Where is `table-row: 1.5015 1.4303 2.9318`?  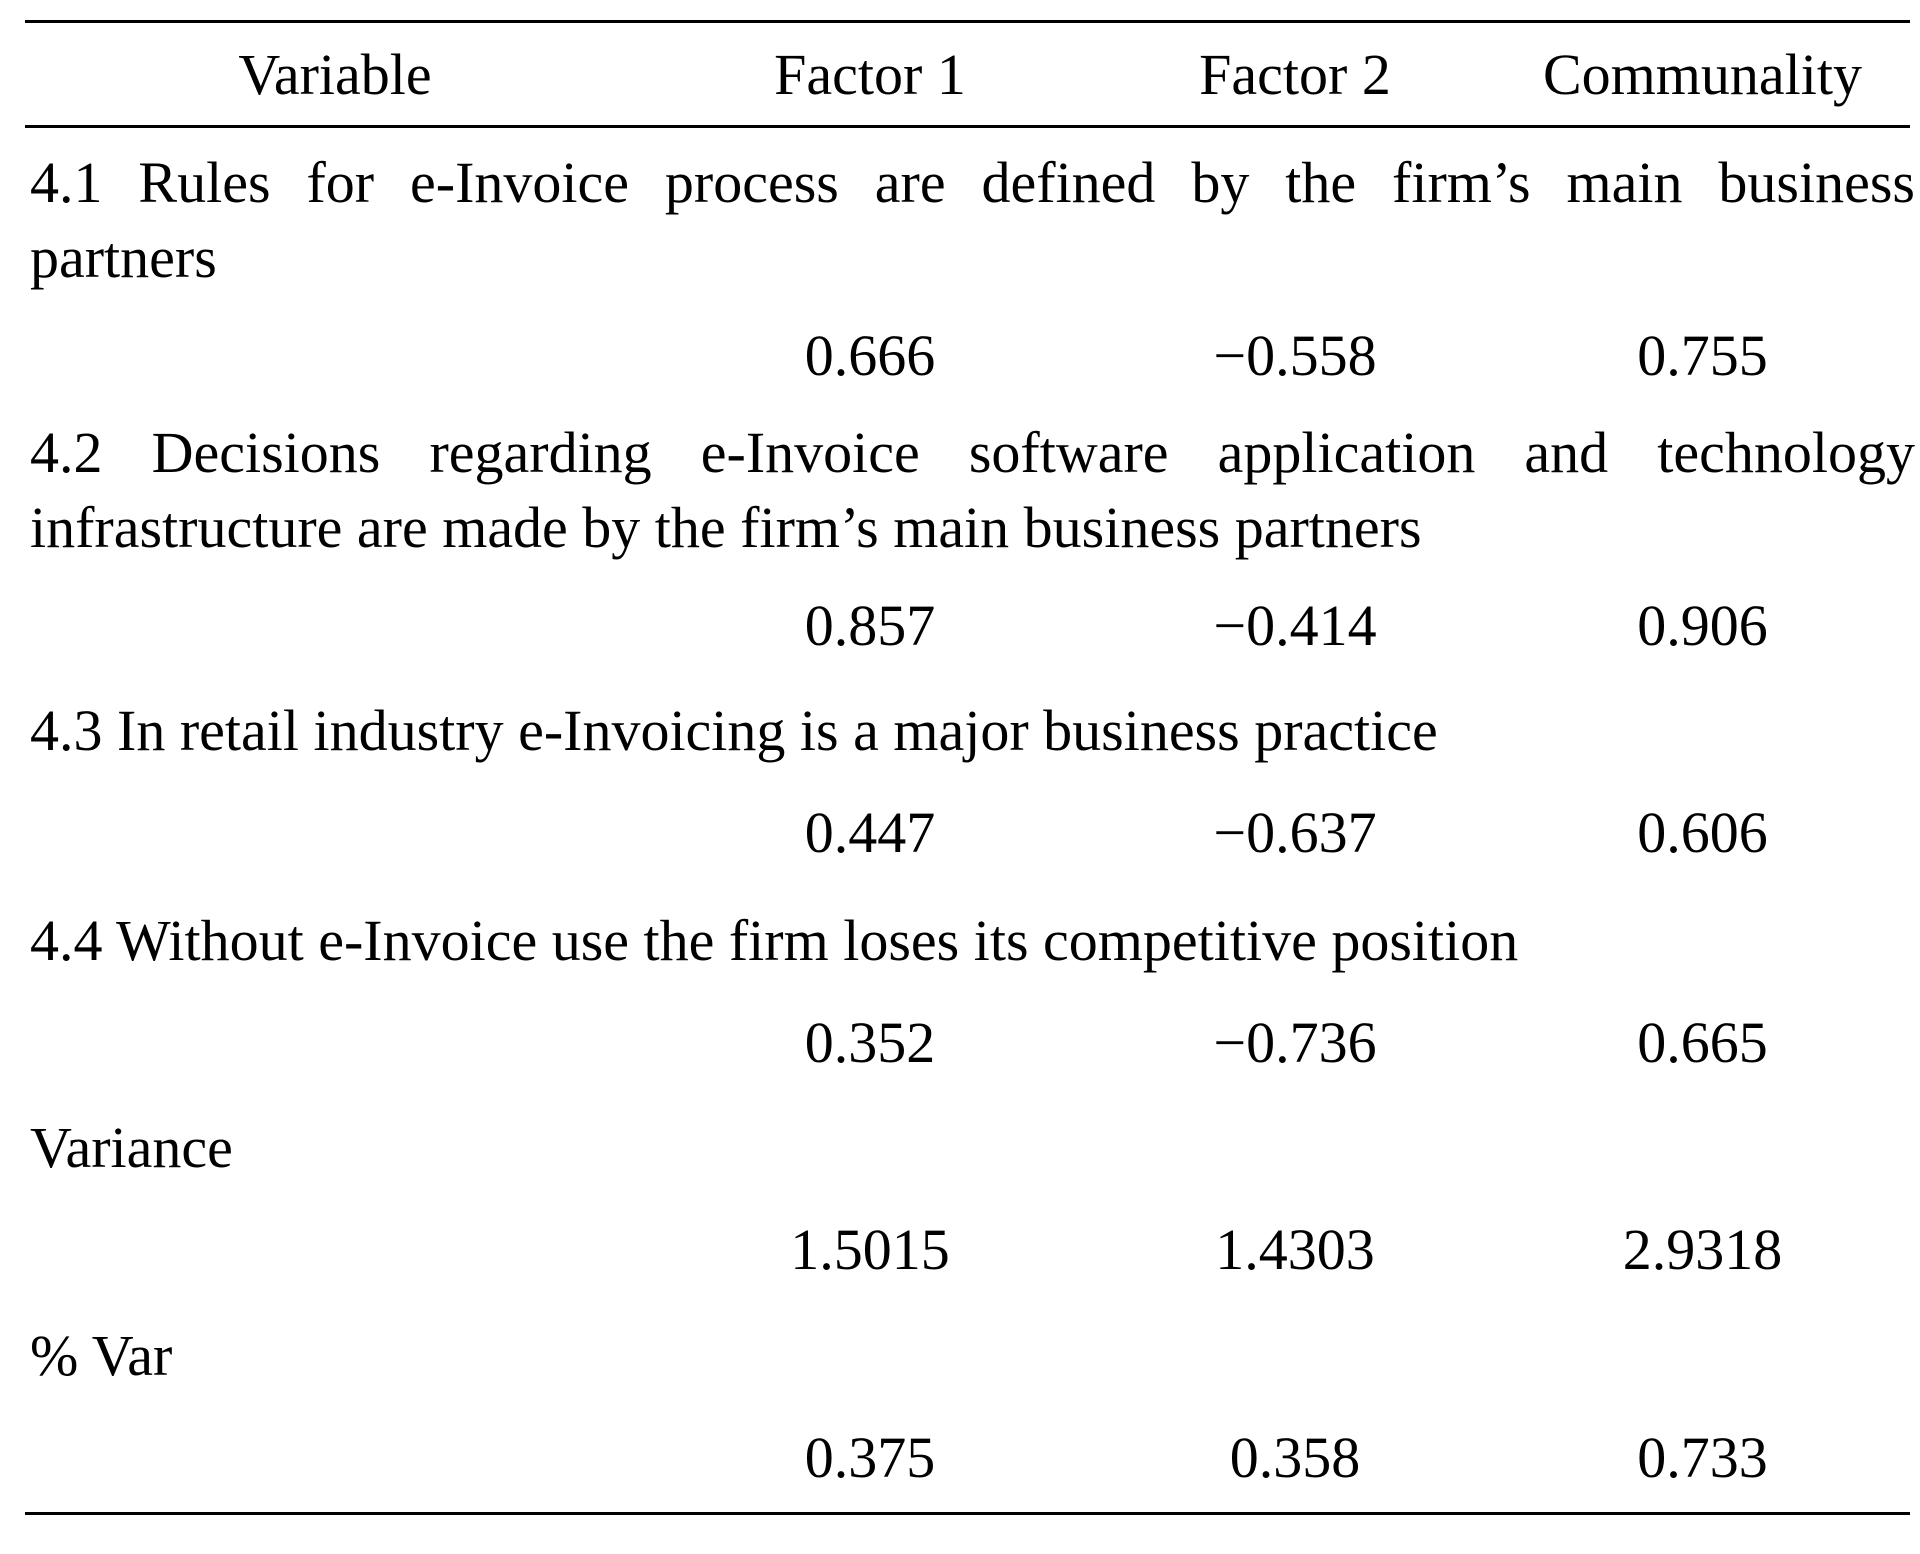
table-row: 1.5015 1.4303 2.9318 is located at coordinates (967, 1249).